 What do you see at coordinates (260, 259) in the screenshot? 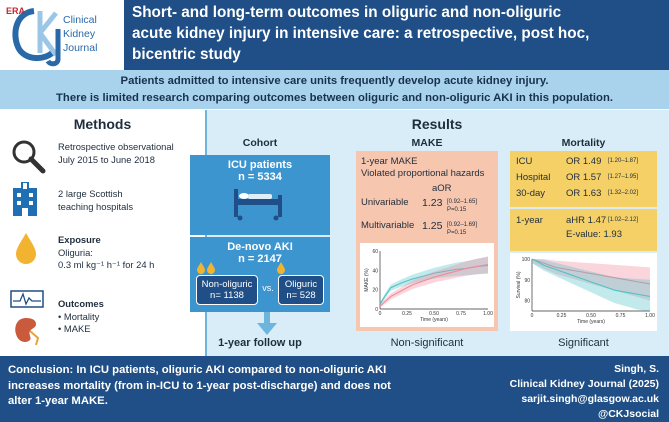
I see `aki-n: n = 2147` at bounding box center [260, 259].